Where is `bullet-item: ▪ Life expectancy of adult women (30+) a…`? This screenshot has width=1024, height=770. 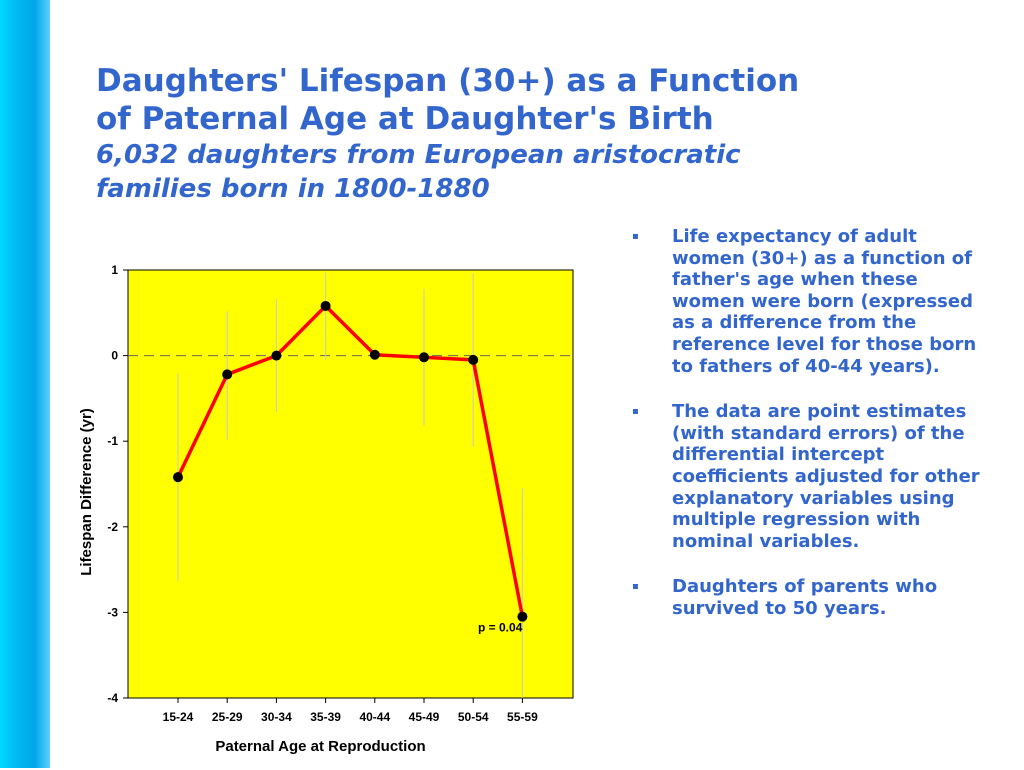
bullet-item: ▪ Life expectancy of adult women (30+) a… is located at coordinates (805, 301).